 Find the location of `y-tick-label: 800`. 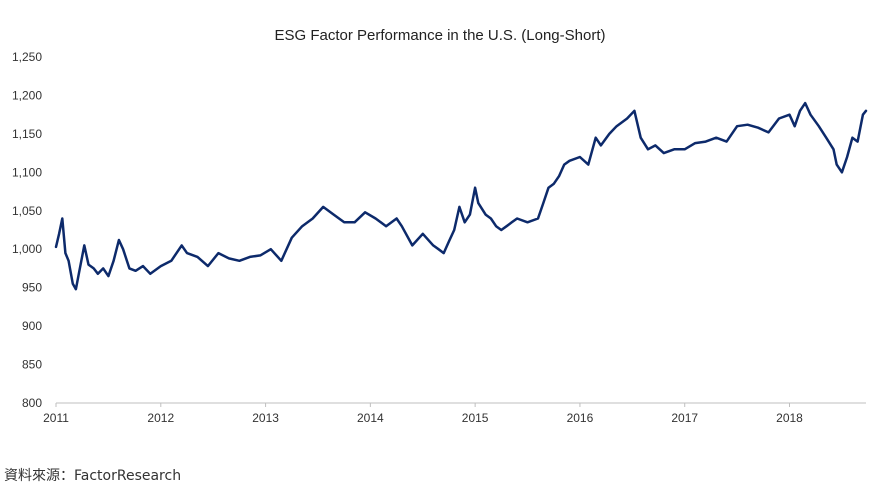

y-tick-label: 800 is located at coordinates (32, 403).